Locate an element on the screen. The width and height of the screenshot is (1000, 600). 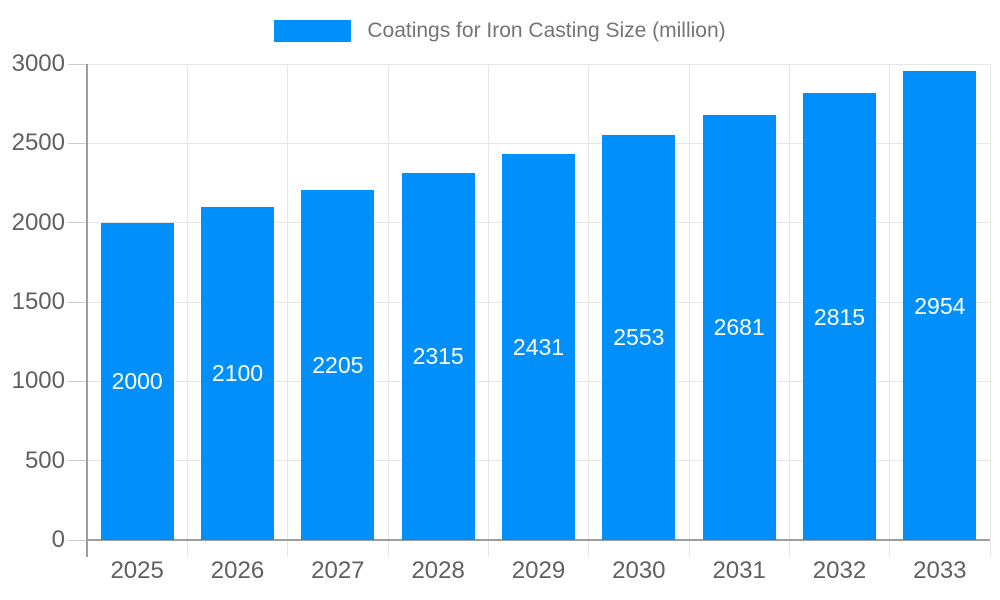
y-axis-label: 2500 is located at coordinates (38, 143).